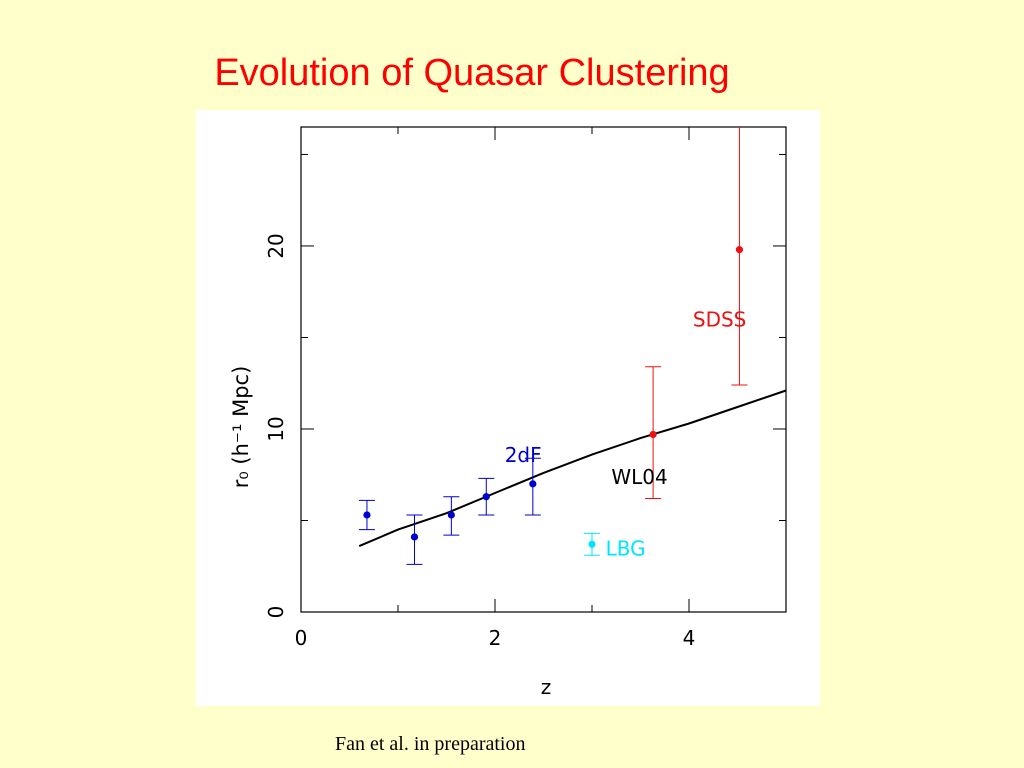 This screenshot has width=1024, height=768. Describe the element at coordinates (523, 455) in the screenshot. I see `annotation-2df: 2dF` at that location.